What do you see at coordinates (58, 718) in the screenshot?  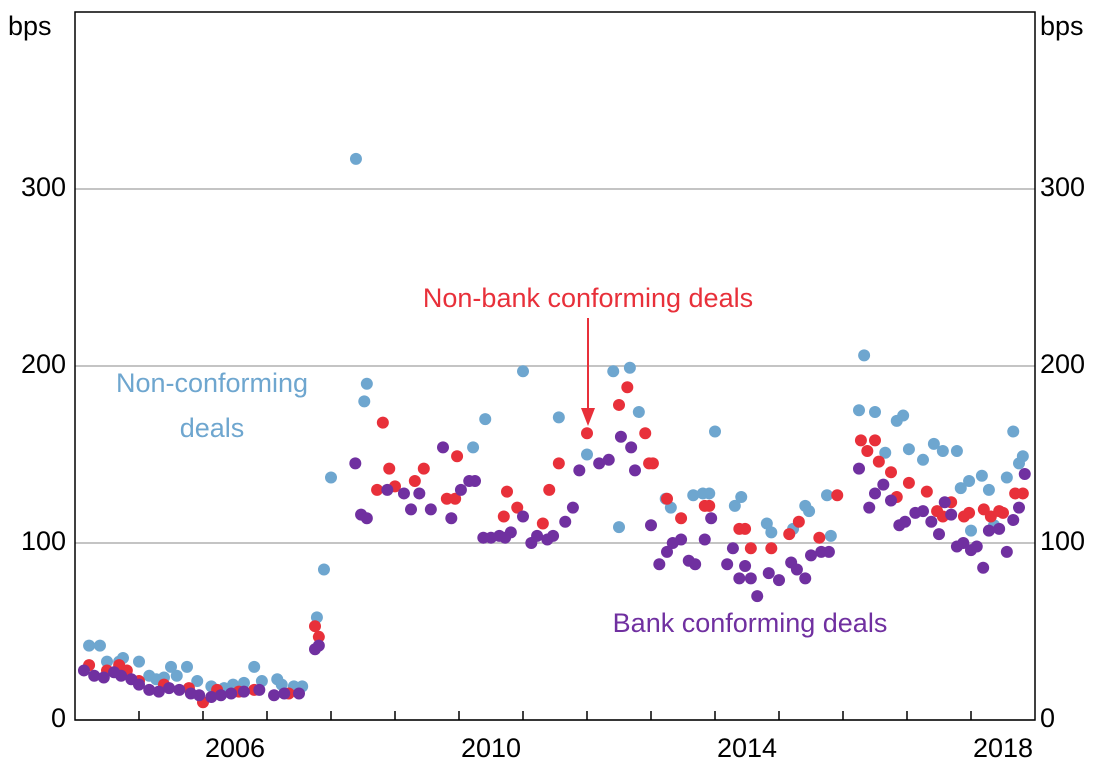 I see `y-tick-label: 0` at bounding box center [58, 718].